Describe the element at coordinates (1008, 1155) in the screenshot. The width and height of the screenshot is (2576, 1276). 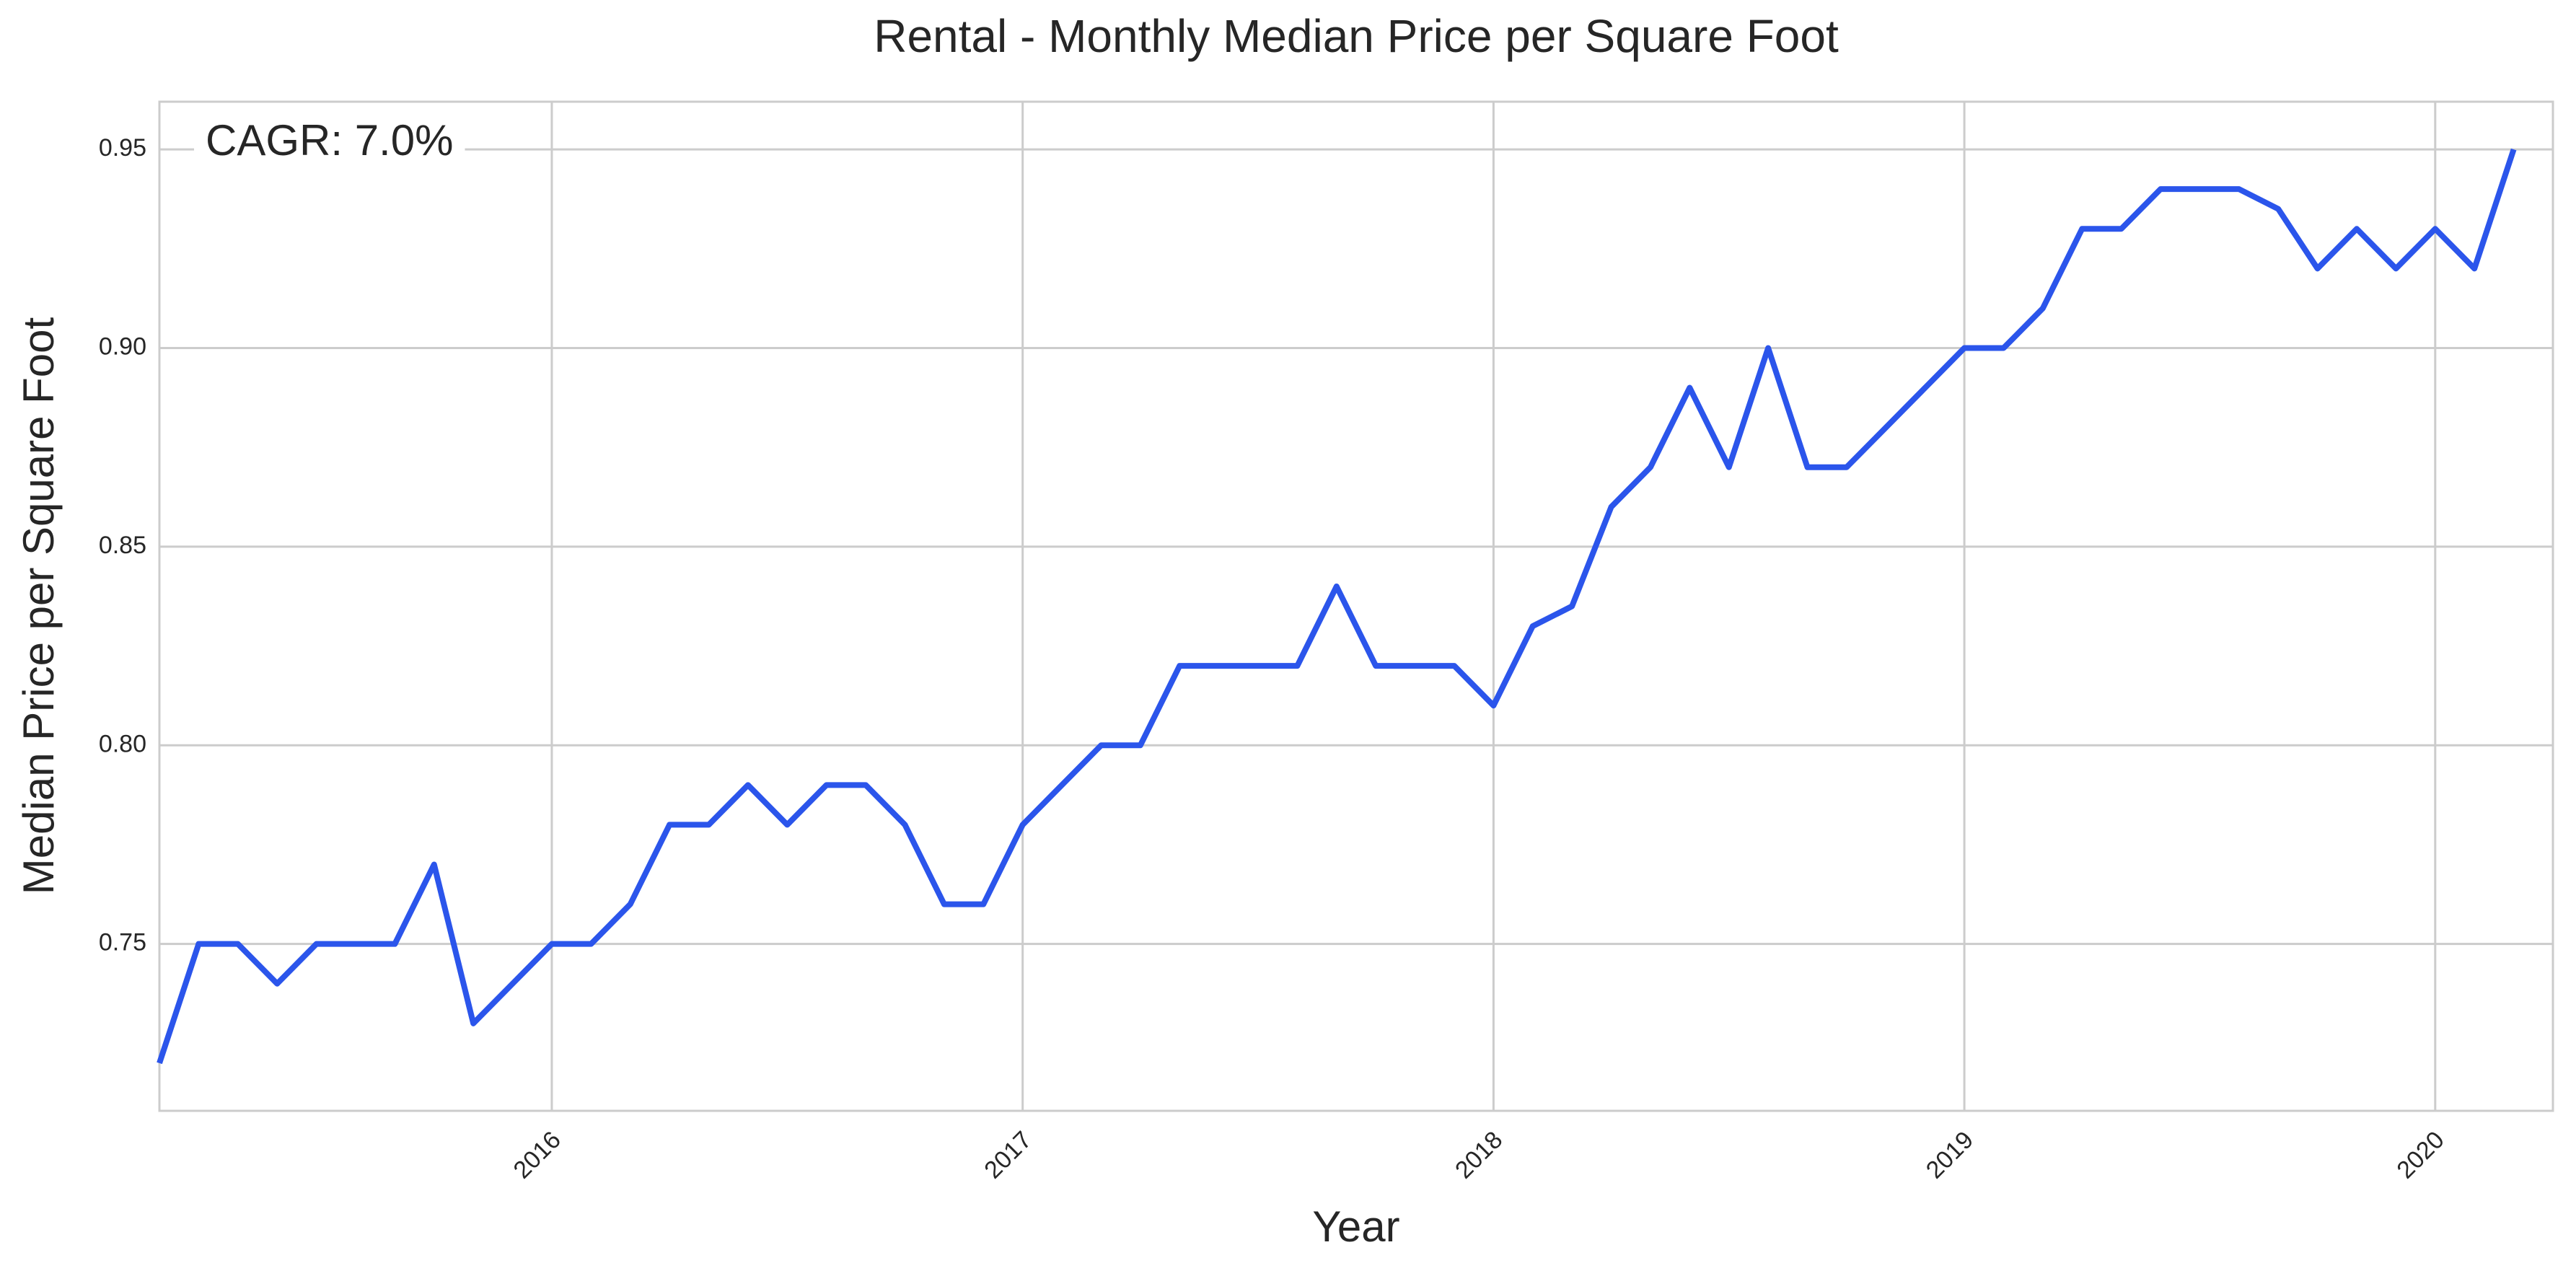
I see `x-tick-label: 2017` at that location.